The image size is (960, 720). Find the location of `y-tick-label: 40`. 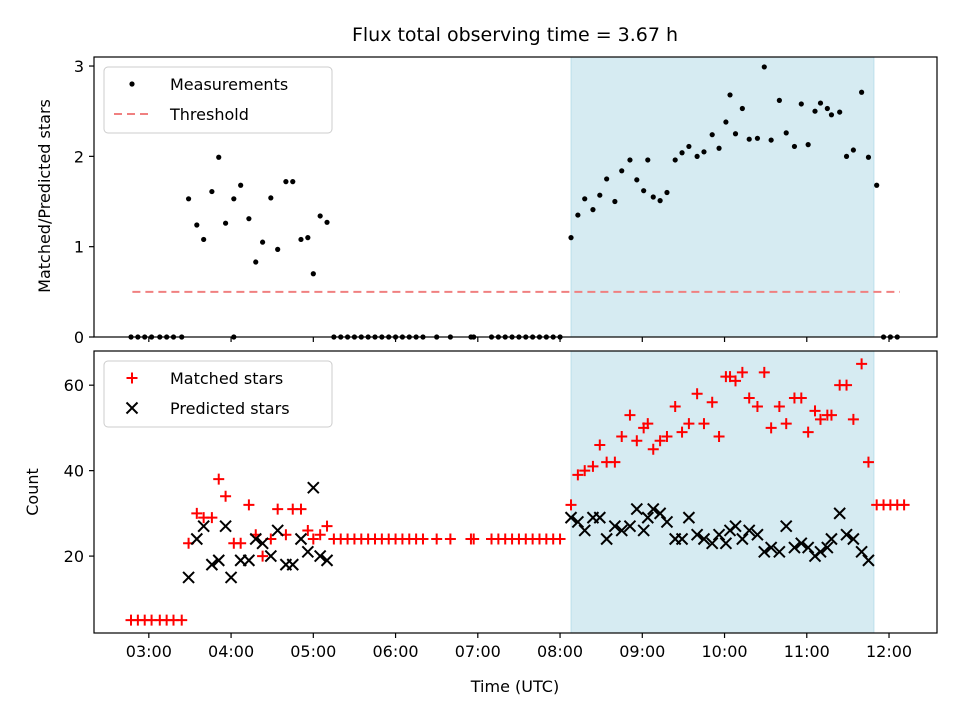

y-tick-label: 40 is located at coordinates (74, 471).